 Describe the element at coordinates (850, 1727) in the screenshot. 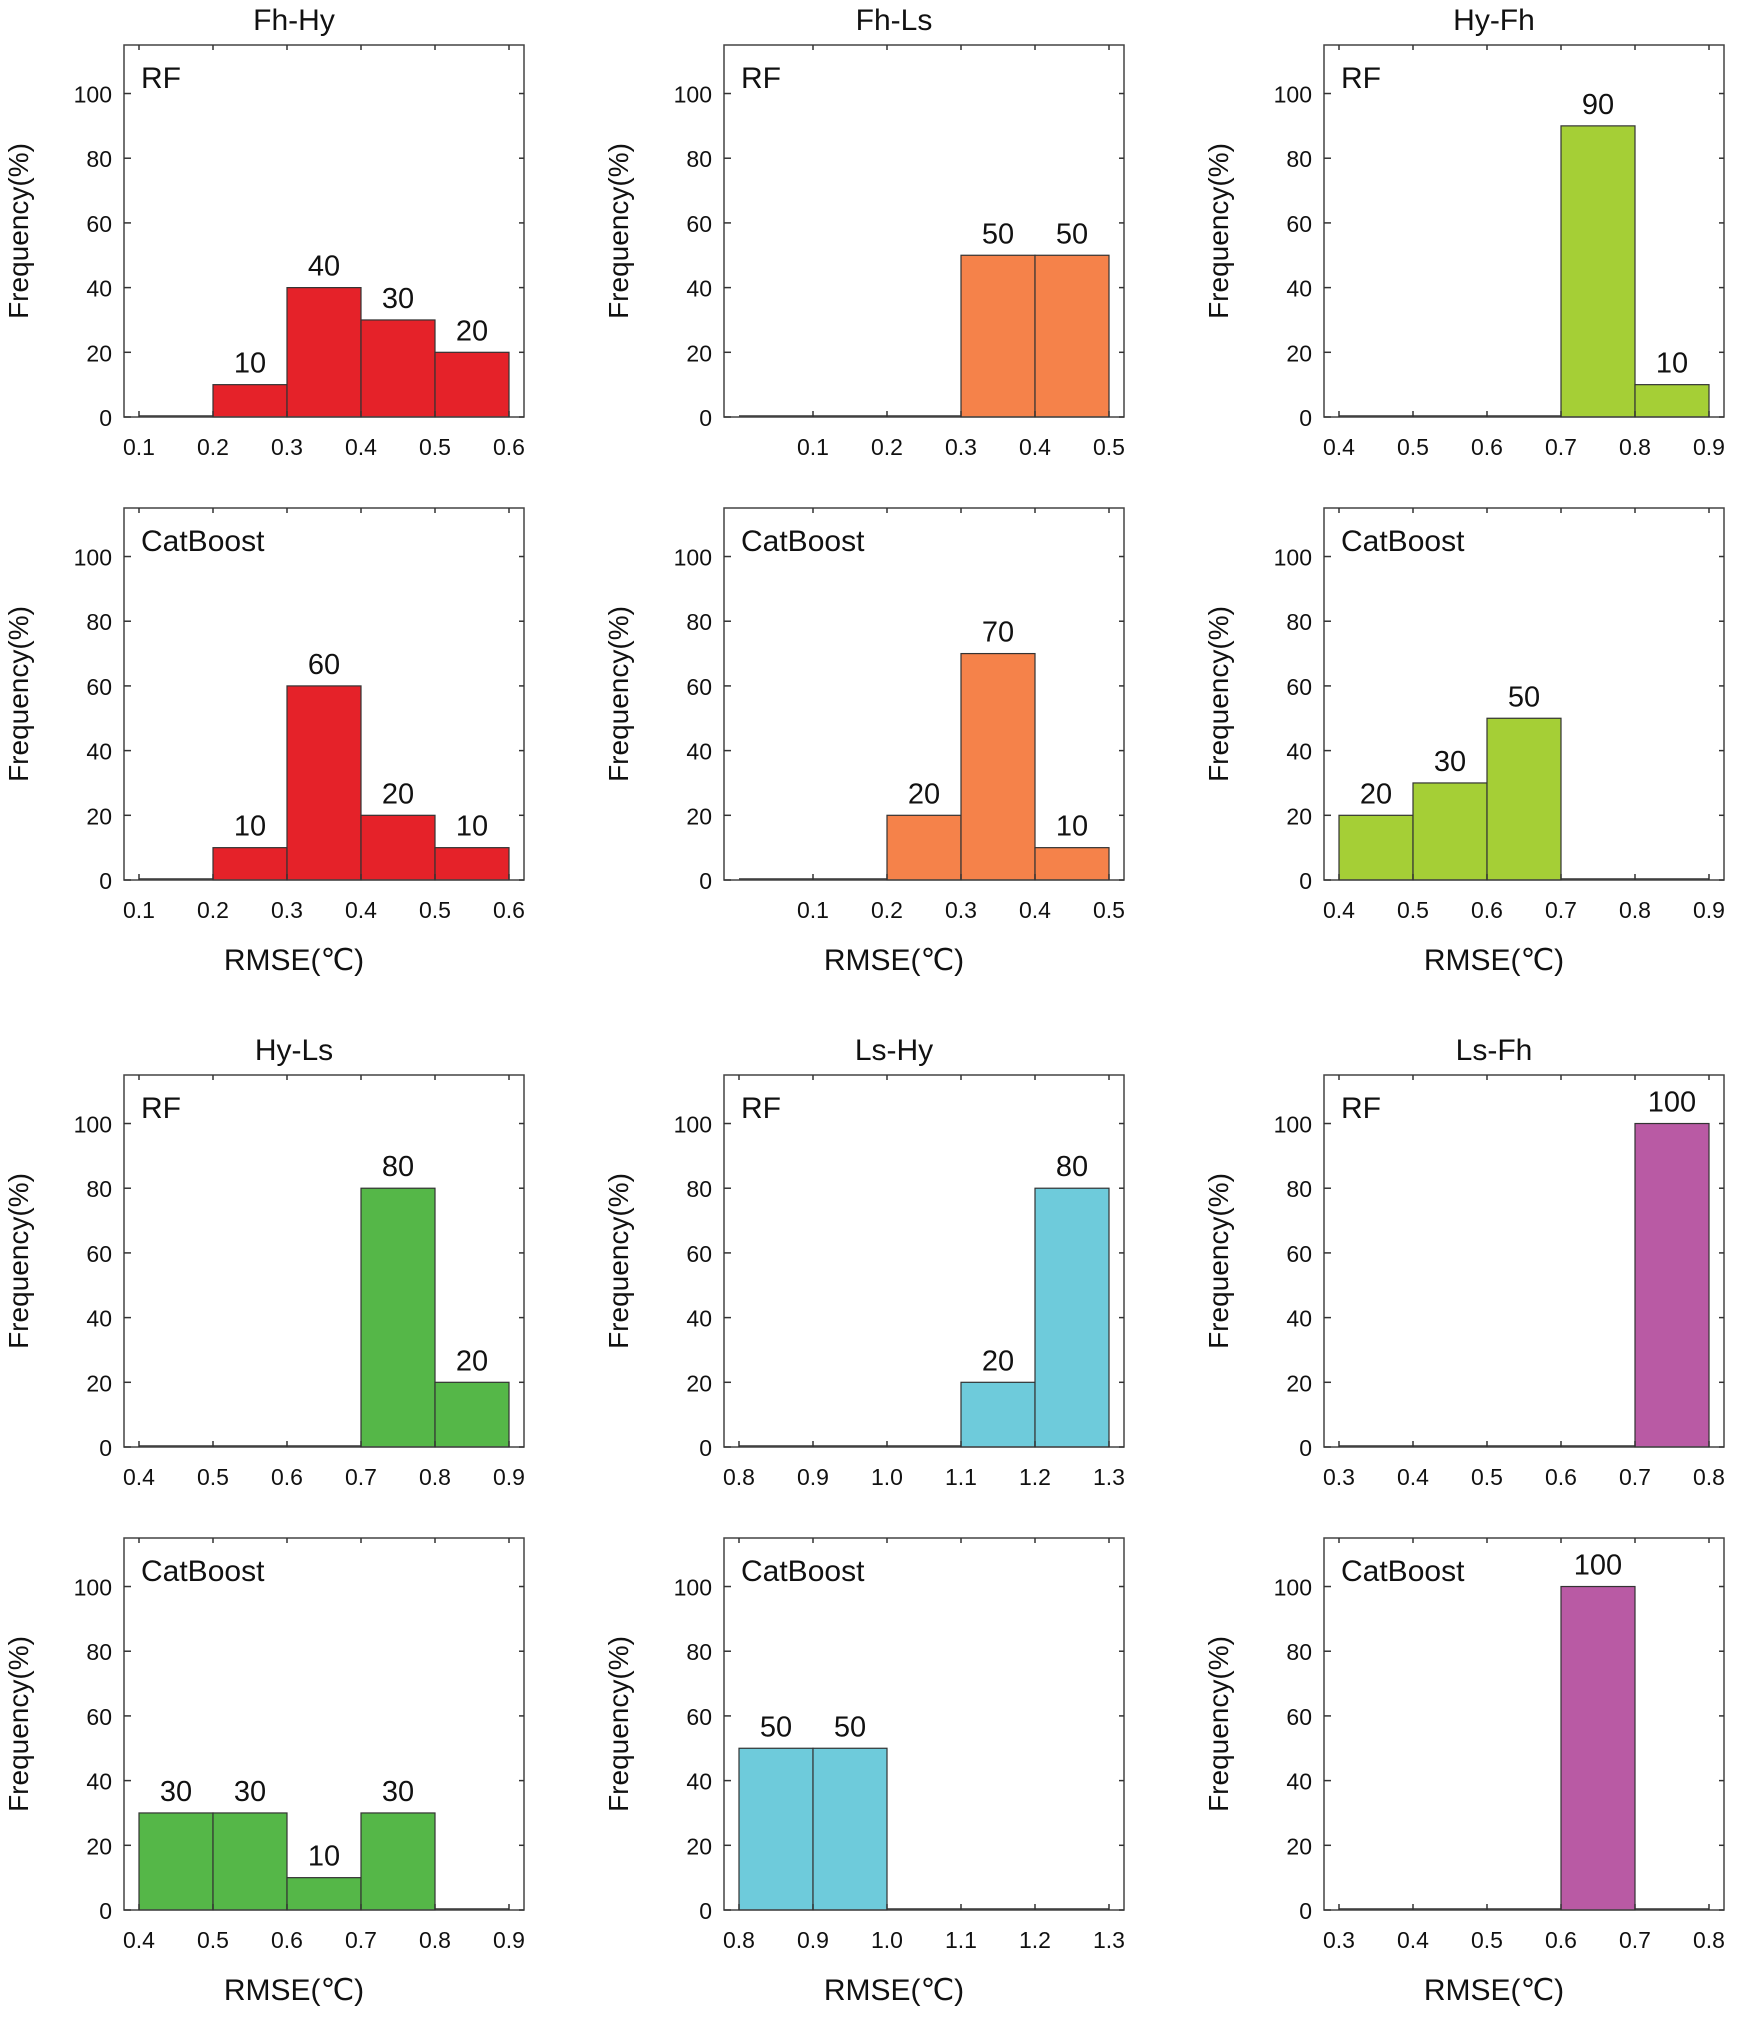

I see `bar-value-label: 50` at that location.